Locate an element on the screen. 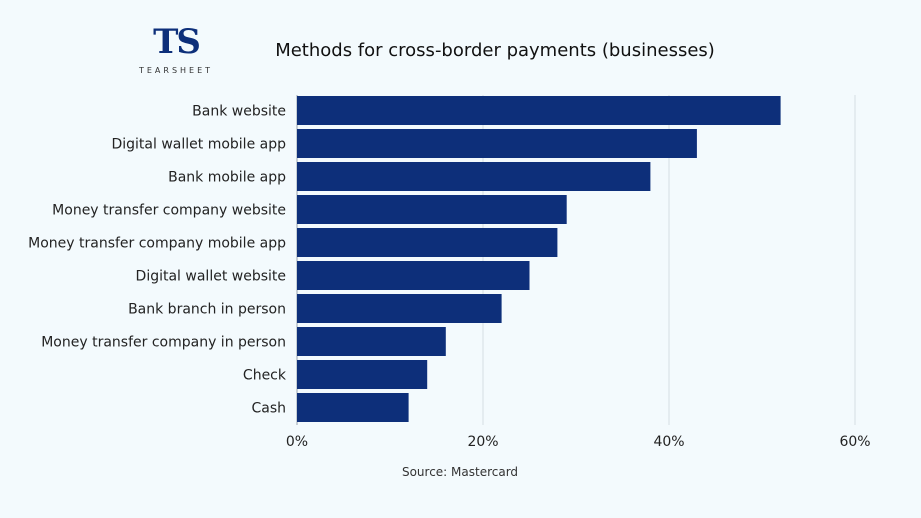 The image size is (921, 518). x-tick-label: 0% is located at coordinates (297, 442).